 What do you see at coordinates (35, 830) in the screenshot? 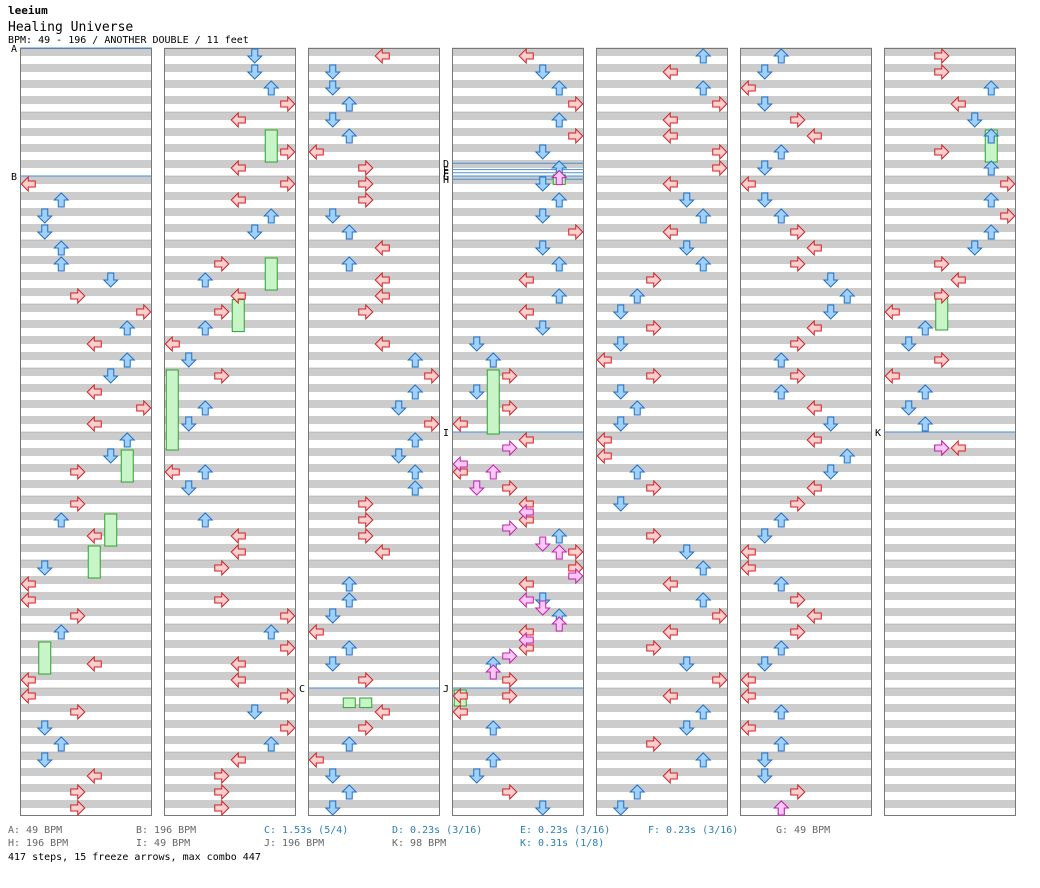
I see `legend-entry: A: 49 BPM` at bounding box center [35, 830].